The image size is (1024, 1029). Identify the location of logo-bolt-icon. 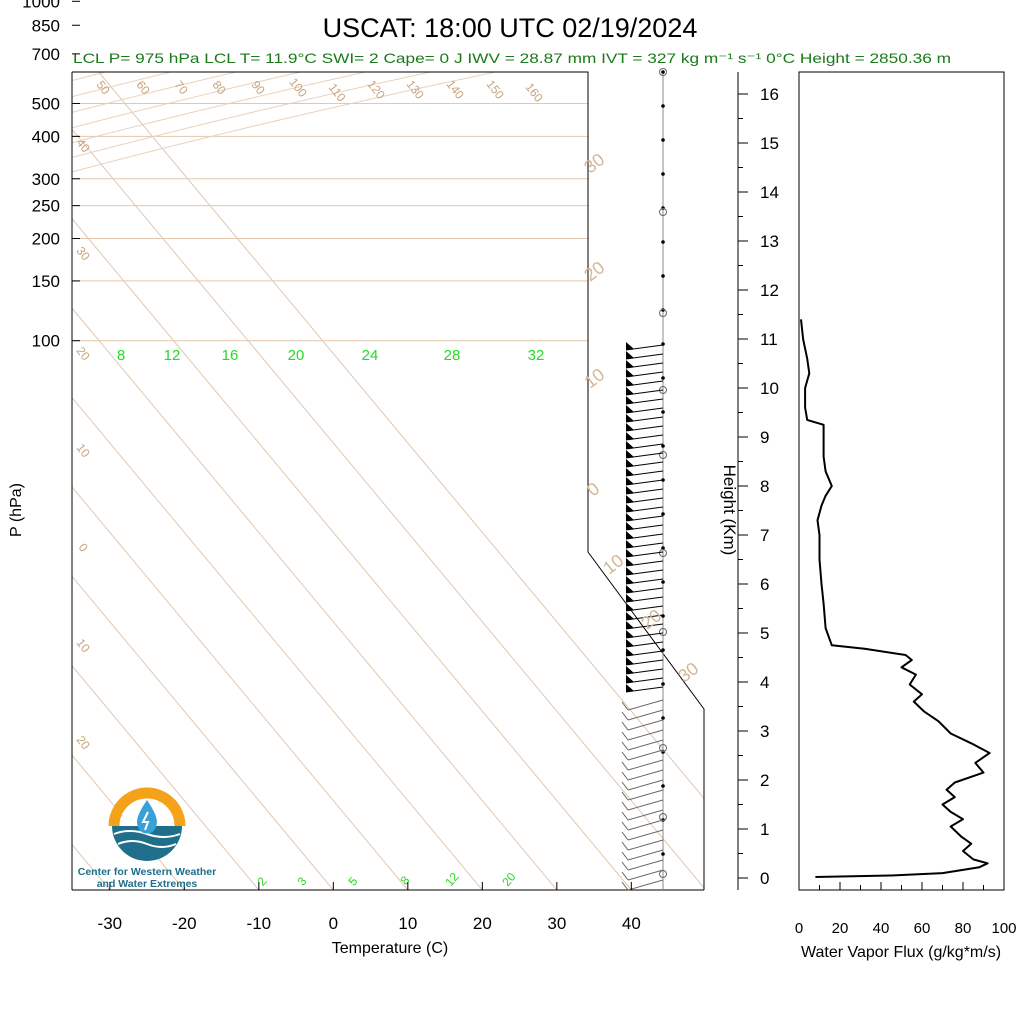
(145, 821).